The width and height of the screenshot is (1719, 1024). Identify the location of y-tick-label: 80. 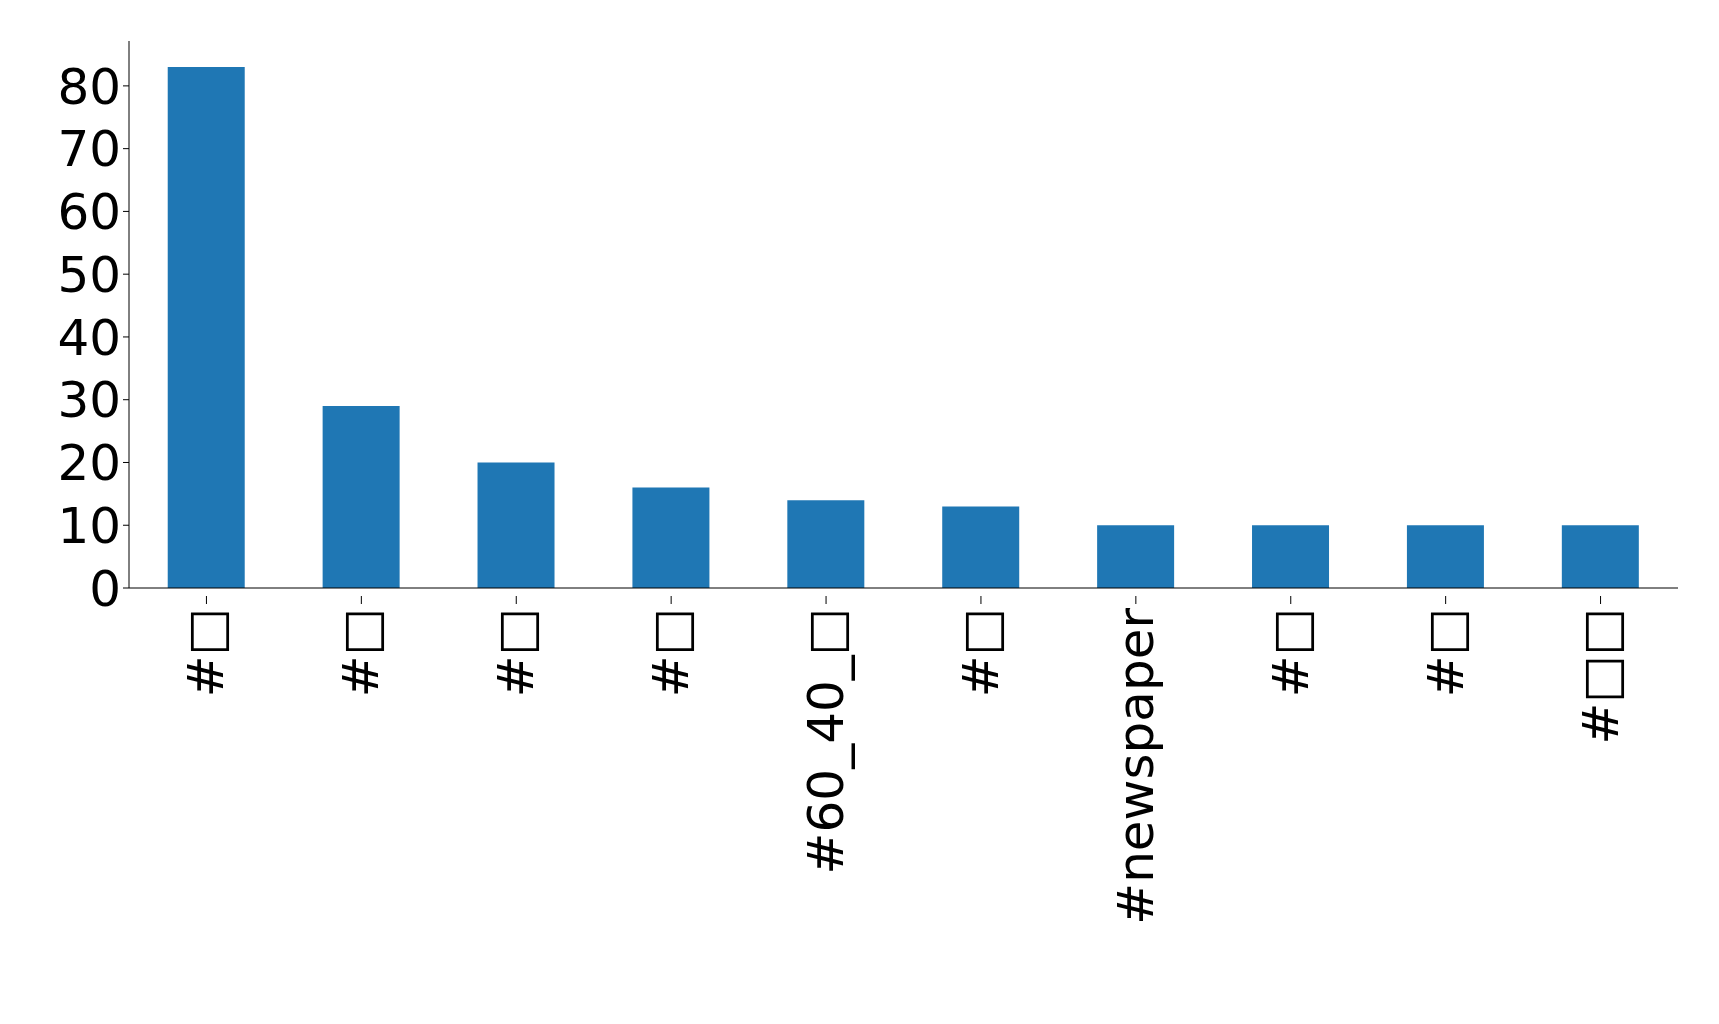
(89, 86).